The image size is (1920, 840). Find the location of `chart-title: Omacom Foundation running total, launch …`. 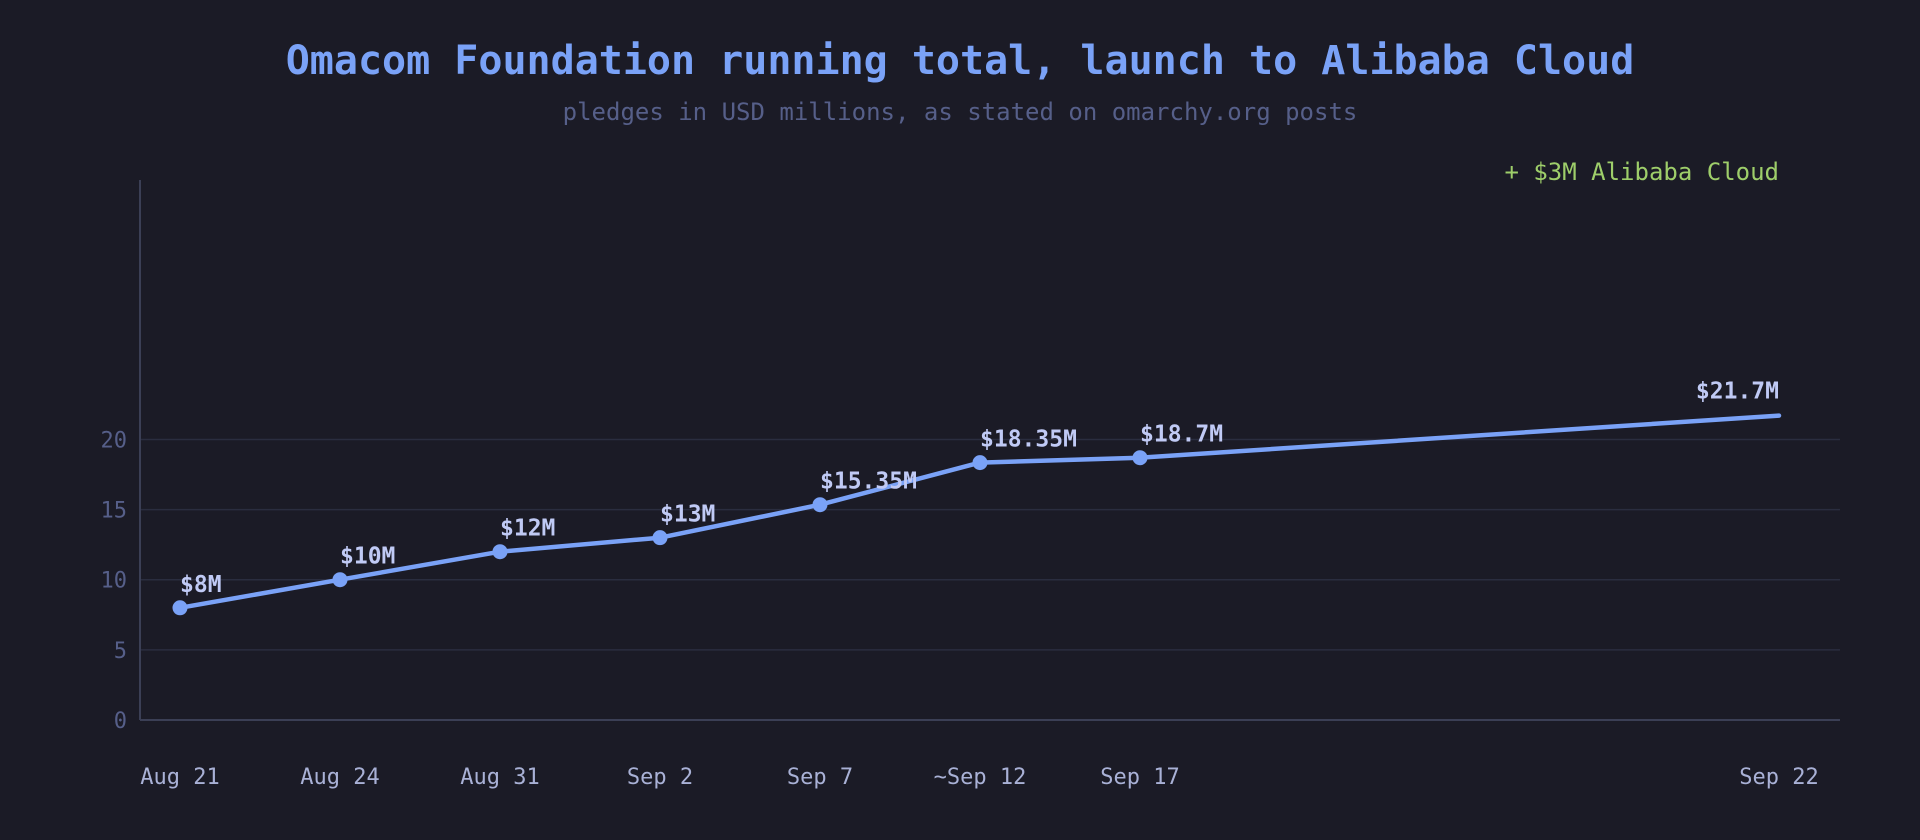

chart-title: Omacom Foundation running total, launch … is located at coordinates (960, 61).